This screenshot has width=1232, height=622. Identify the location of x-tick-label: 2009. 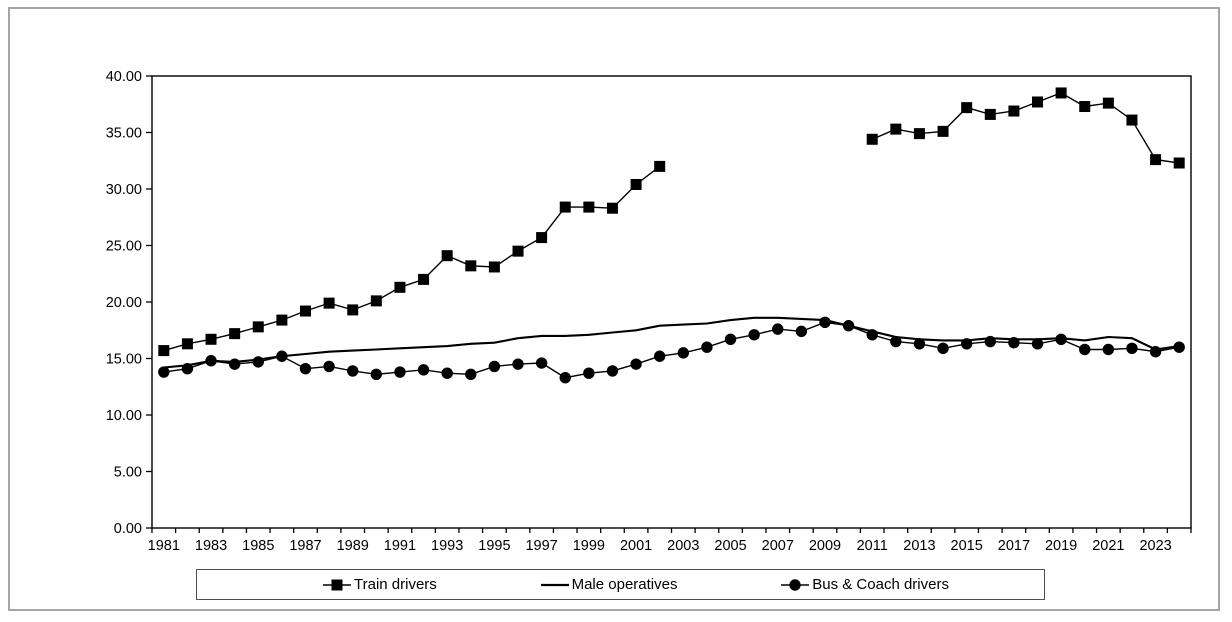
(825, 546).